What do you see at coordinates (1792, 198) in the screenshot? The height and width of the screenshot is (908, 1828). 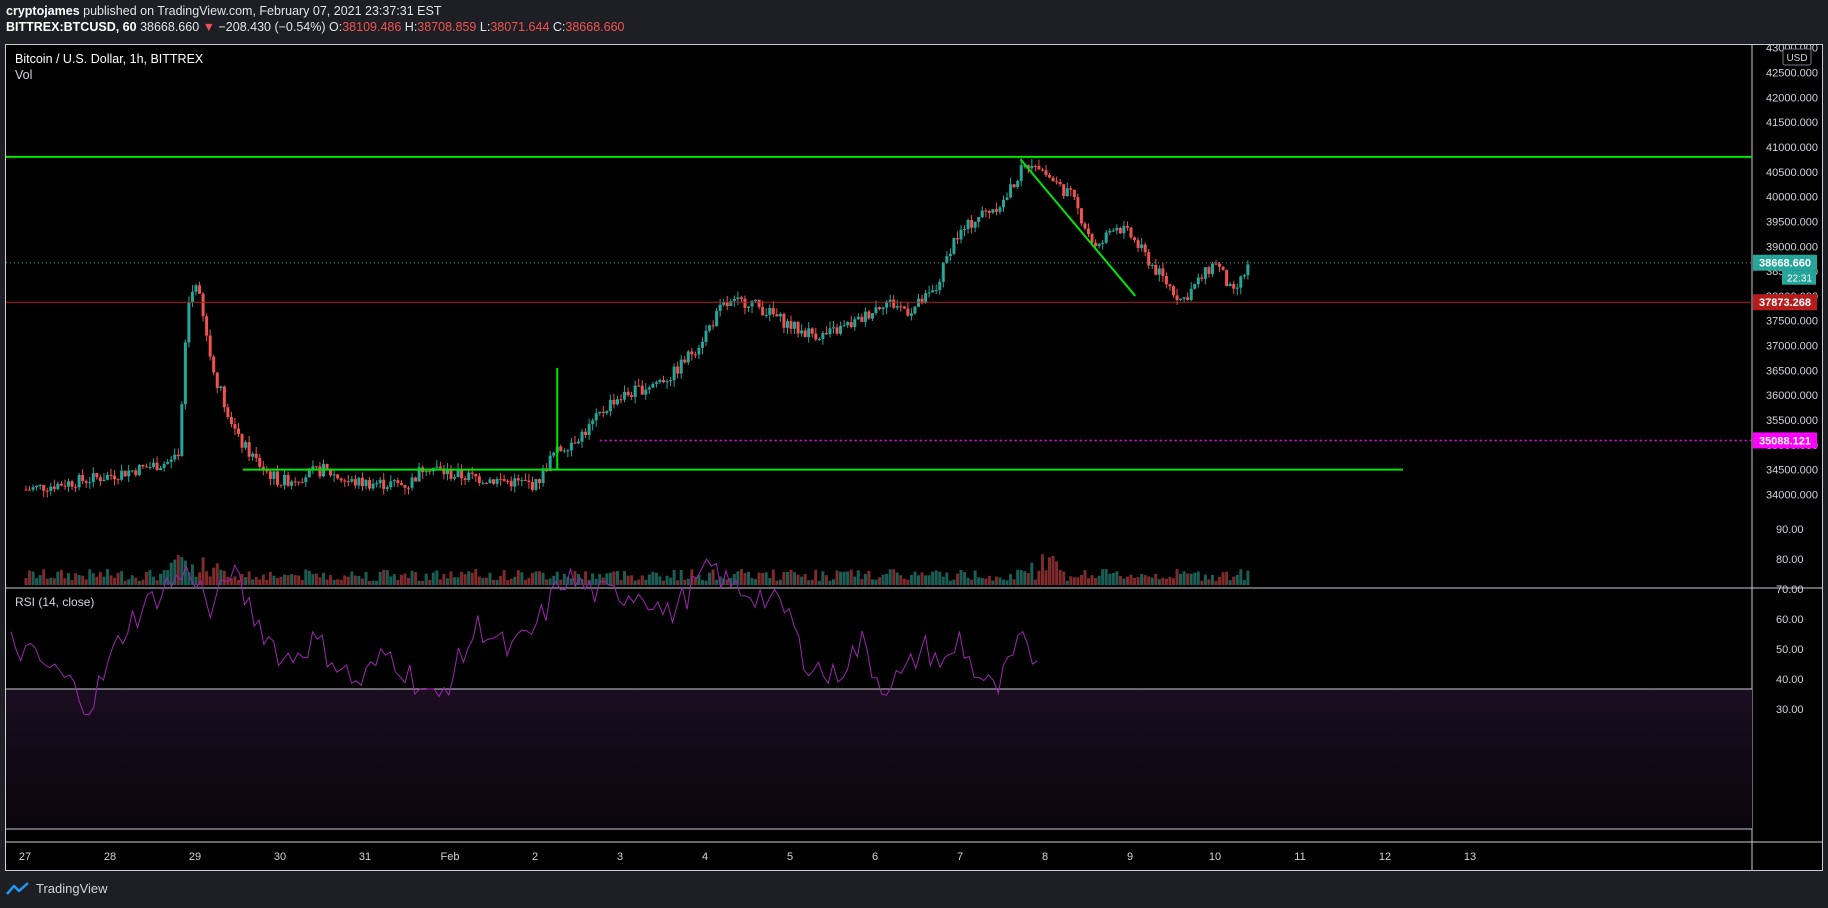 I see `price-tick-label: 40000.000` at bounding box center [1792, 198].